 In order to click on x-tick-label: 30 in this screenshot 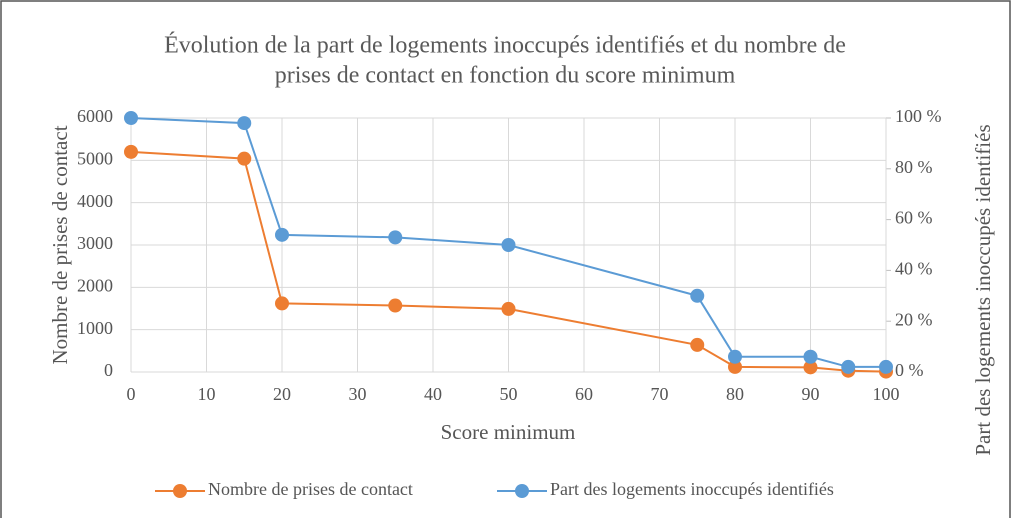, I will do `click(358, 394)`.